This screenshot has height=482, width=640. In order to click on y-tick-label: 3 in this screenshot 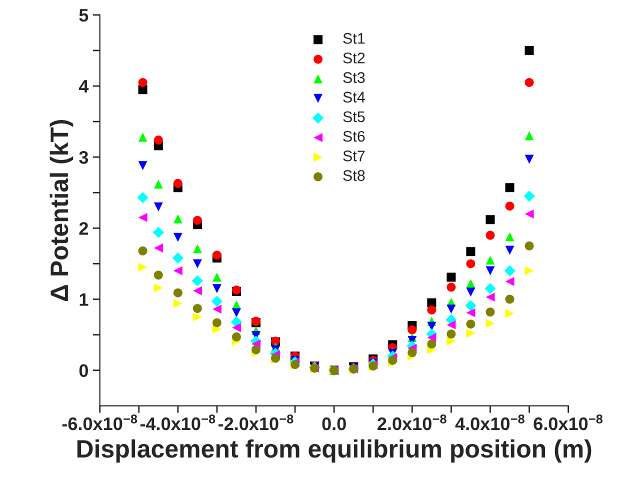, I will do `click(83, 157)`.